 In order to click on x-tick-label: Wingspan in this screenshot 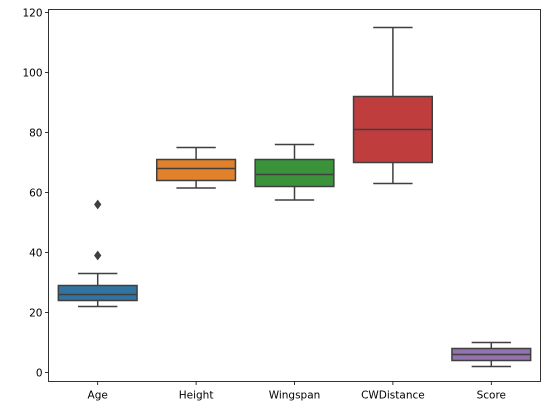, I will do `click(295, 396)`.